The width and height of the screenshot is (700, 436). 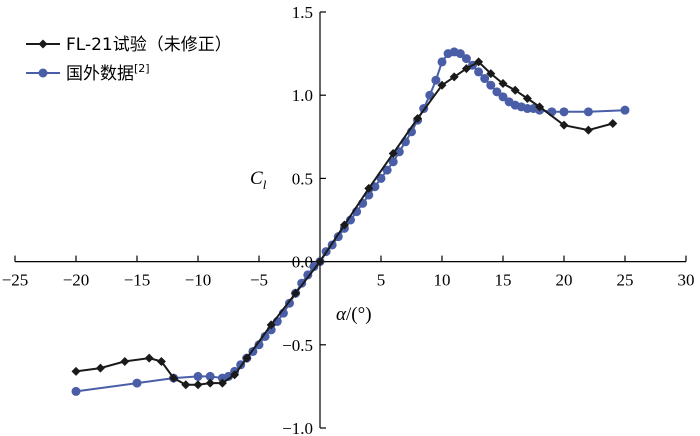 What do you see at coordinates (259, 280) in the screenshot?
I see `x-tick-label: −5` at bounding box center [259, 280].